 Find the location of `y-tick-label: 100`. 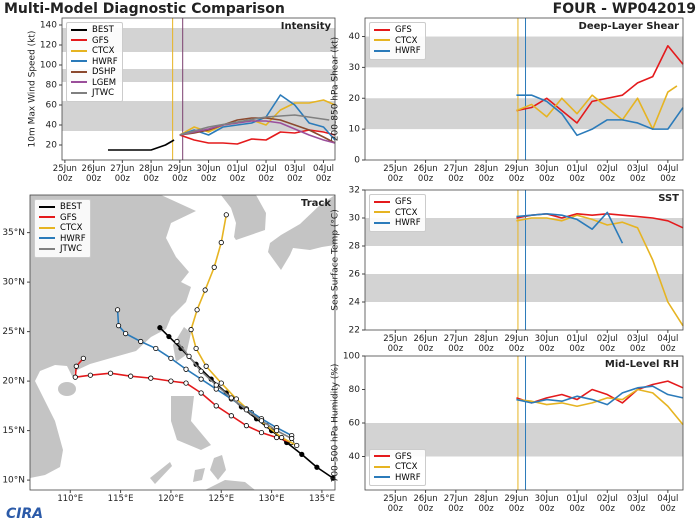

y-tick-label: 100 is located at coordinates (48, 66).